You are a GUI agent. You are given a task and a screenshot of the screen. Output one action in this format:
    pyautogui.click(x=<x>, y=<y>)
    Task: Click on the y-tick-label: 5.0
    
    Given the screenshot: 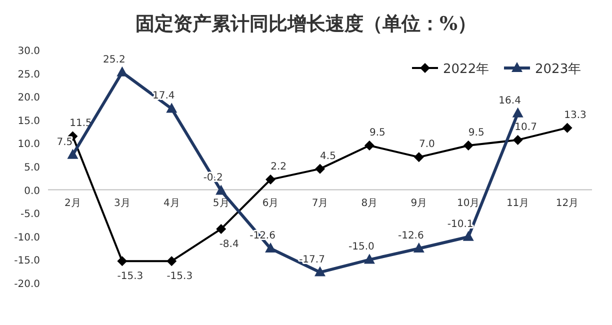 What is the action you would take?
    pyautogui.click(x=32, y=168)
    